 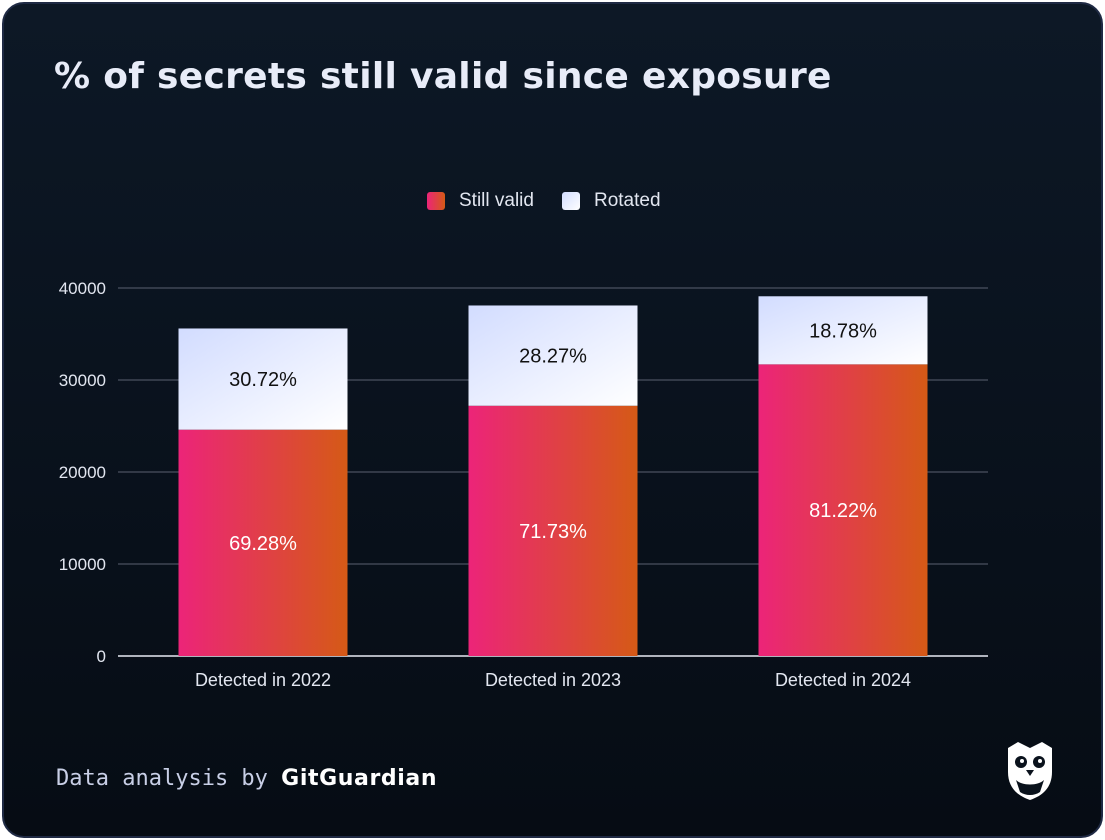 I want to click on y-tick-label: 30000, so click(x=82, y=380).